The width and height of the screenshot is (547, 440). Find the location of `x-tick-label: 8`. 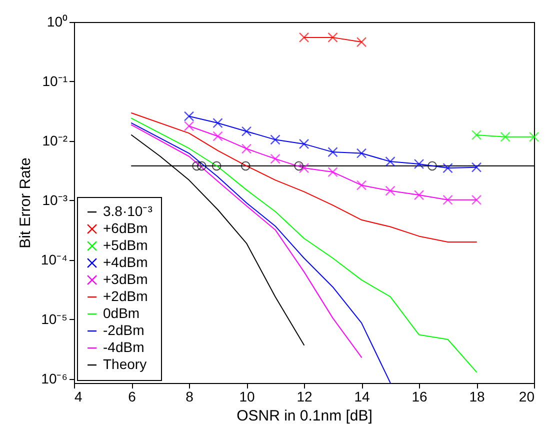

x-tick-label: 8 is located at coordinates (190, 396).